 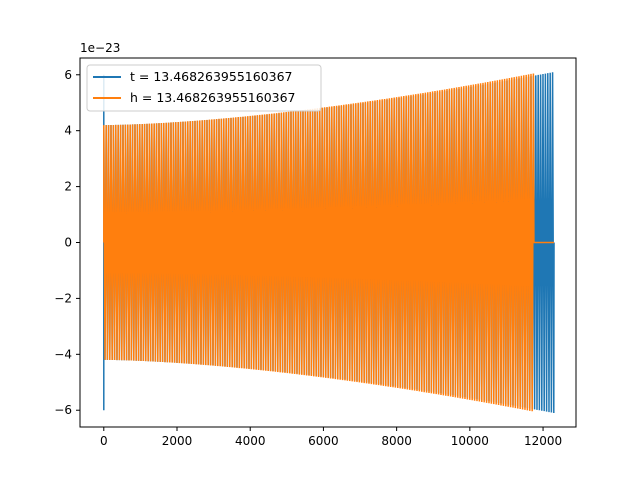 What do you see at coordinates (470, 441) in the screenshot?
I see `x-tick-label: 10000` at bounding box center [470, 441].